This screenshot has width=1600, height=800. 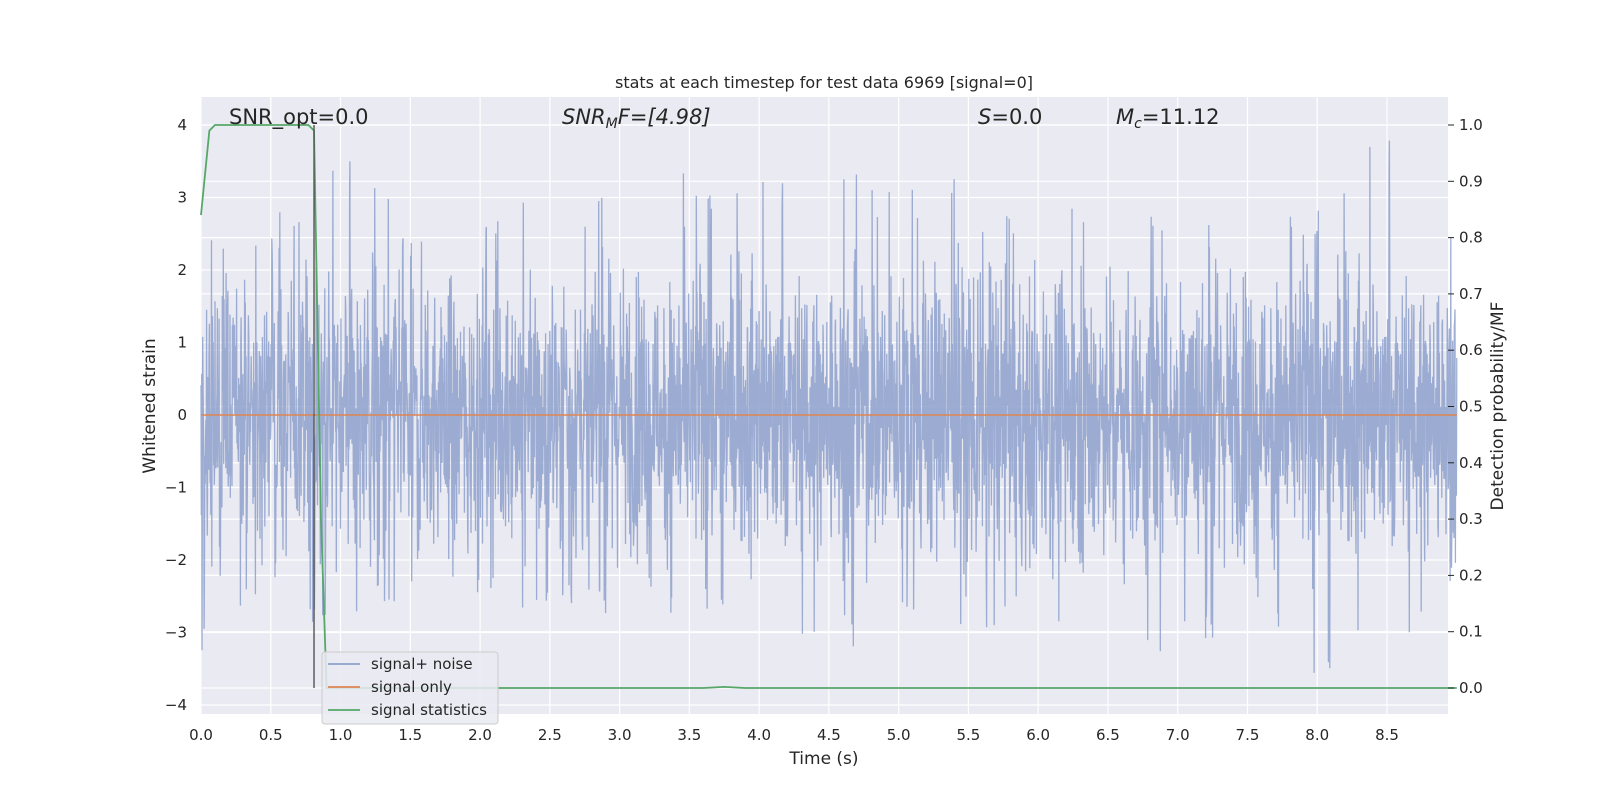 What do you see at coordinates (664, 117) in the screenshot?
I see `annotation-snr-mf-rest: F=[4.98]` at bounding box center [664, 117].